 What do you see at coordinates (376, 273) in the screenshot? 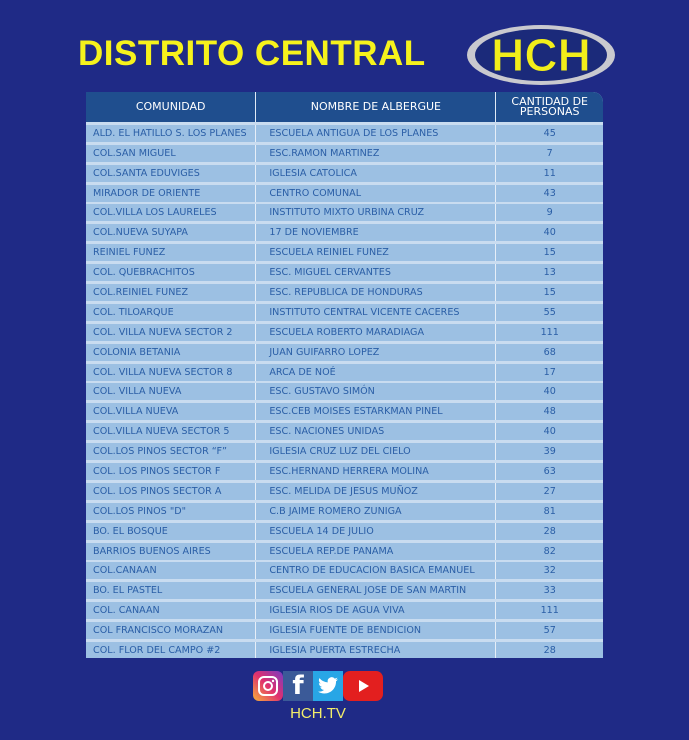
I see `cell-albergue: ESC. MIGUEL CERVANTES` at bounding box center [376, 273].